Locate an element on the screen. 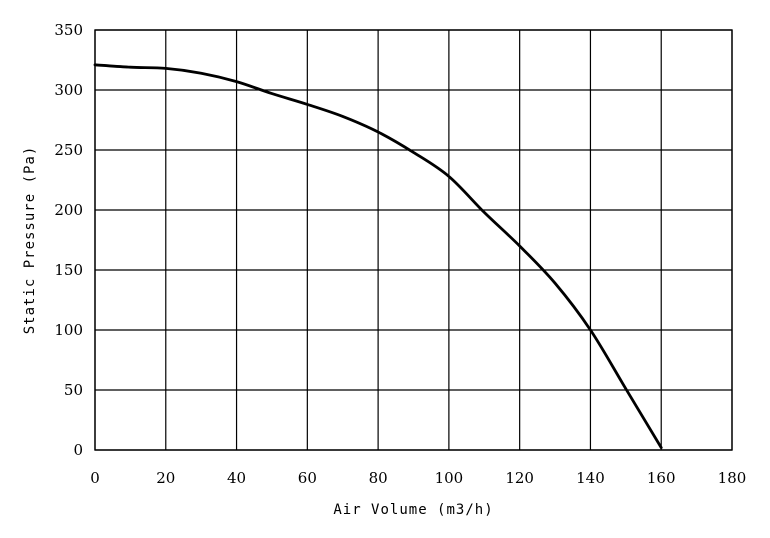  x-tick-label: 140 is located at coordinates (590, 478).